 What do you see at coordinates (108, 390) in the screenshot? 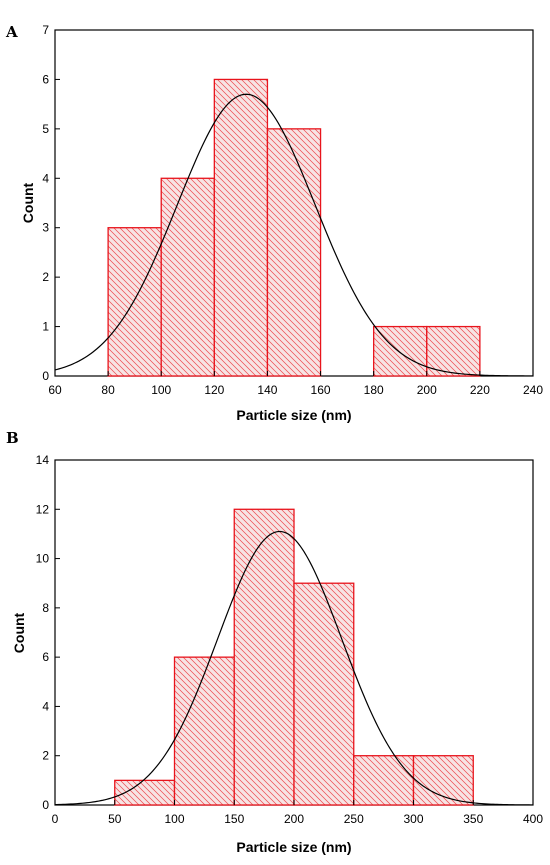
I see `x-tick-label-a-1: 80` at bounding box center [108, 390].